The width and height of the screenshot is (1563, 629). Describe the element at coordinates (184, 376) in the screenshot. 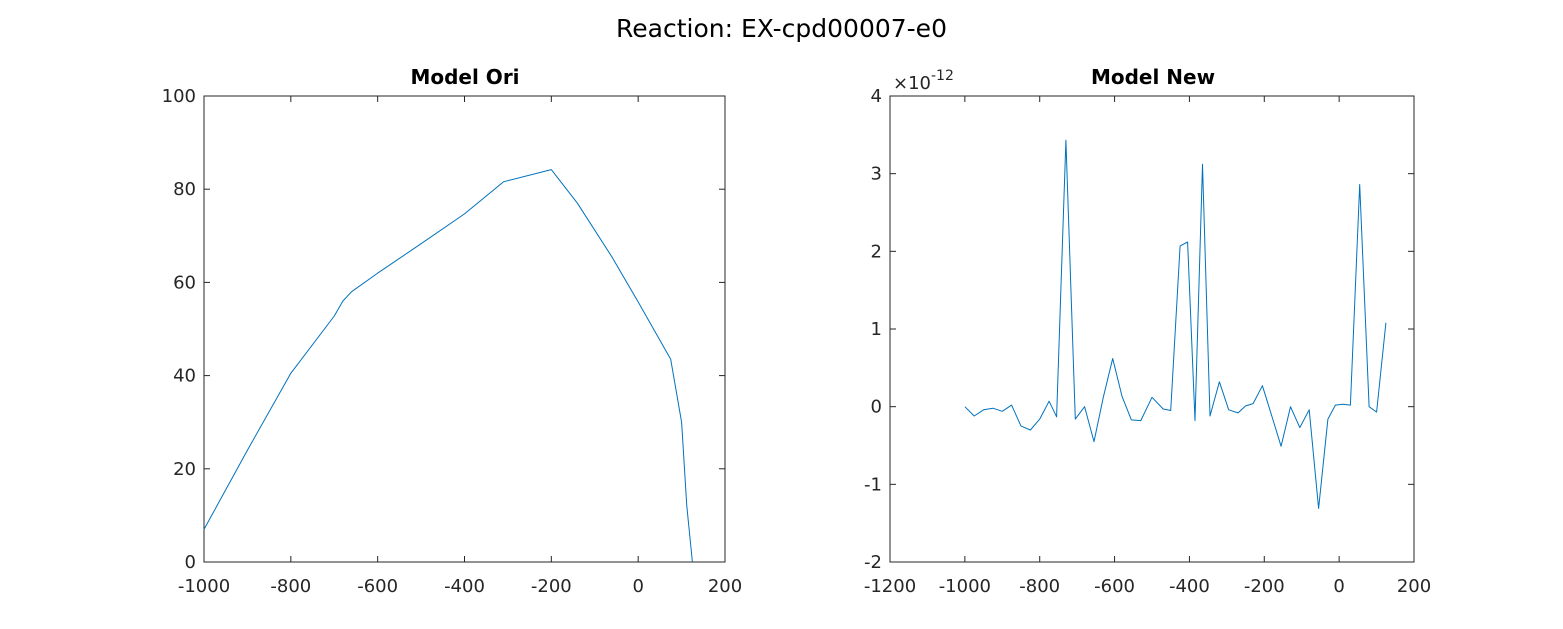

I see `y-tick-label: 40` at that location.